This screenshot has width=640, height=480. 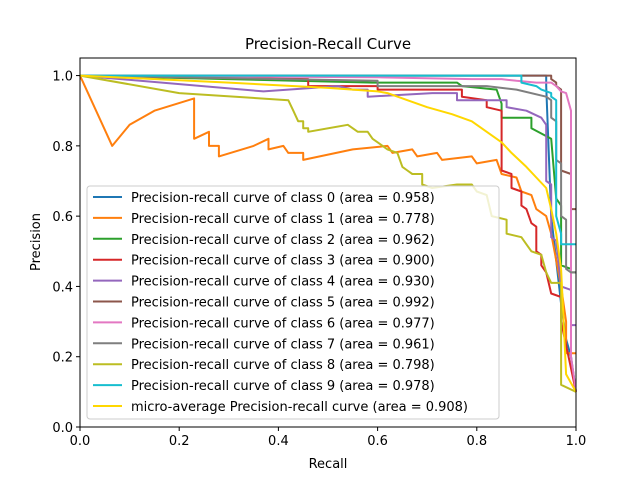 I want to click on y-tick-label: 0.4, so click(x=62, y=287).